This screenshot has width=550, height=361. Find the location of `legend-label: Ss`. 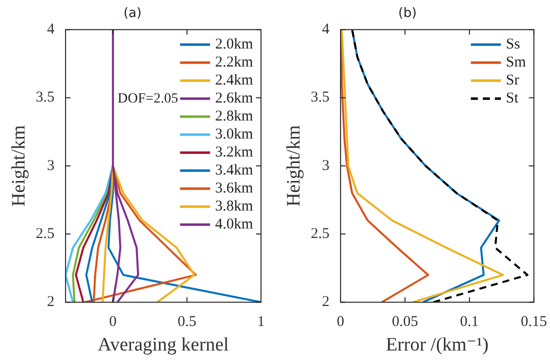

legend-label: Ss is located at coordinates (513, 44).